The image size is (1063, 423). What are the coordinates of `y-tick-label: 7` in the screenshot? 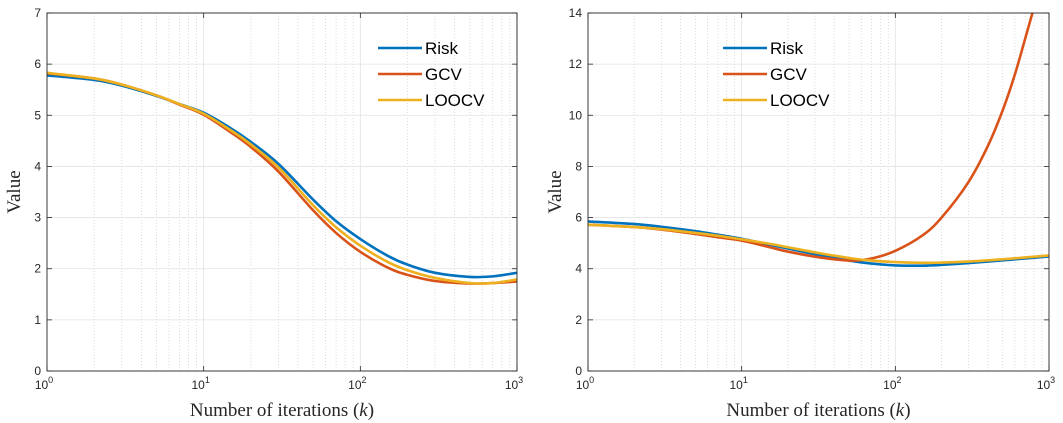 It's located at (37, 13).